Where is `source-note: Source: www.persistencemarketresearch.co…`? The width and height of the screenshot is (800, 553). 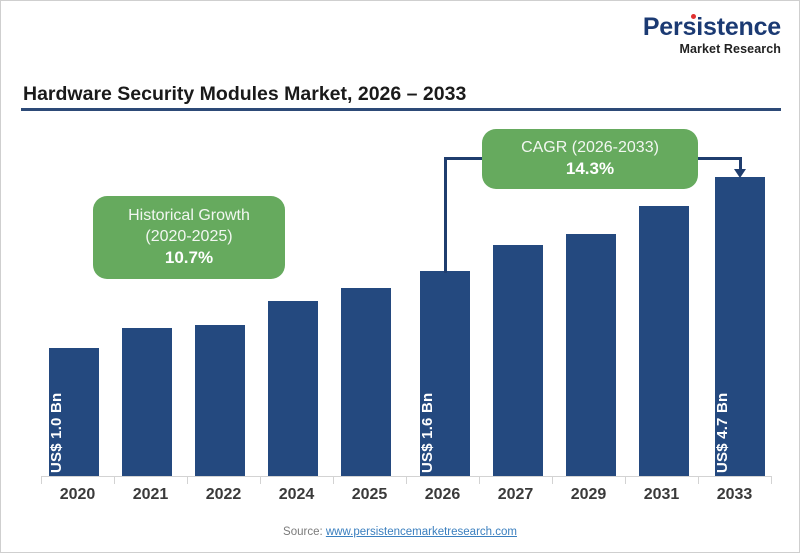
source-note: Source: www.persistencemarketresearch.co… is located at coordinates (400, 532).